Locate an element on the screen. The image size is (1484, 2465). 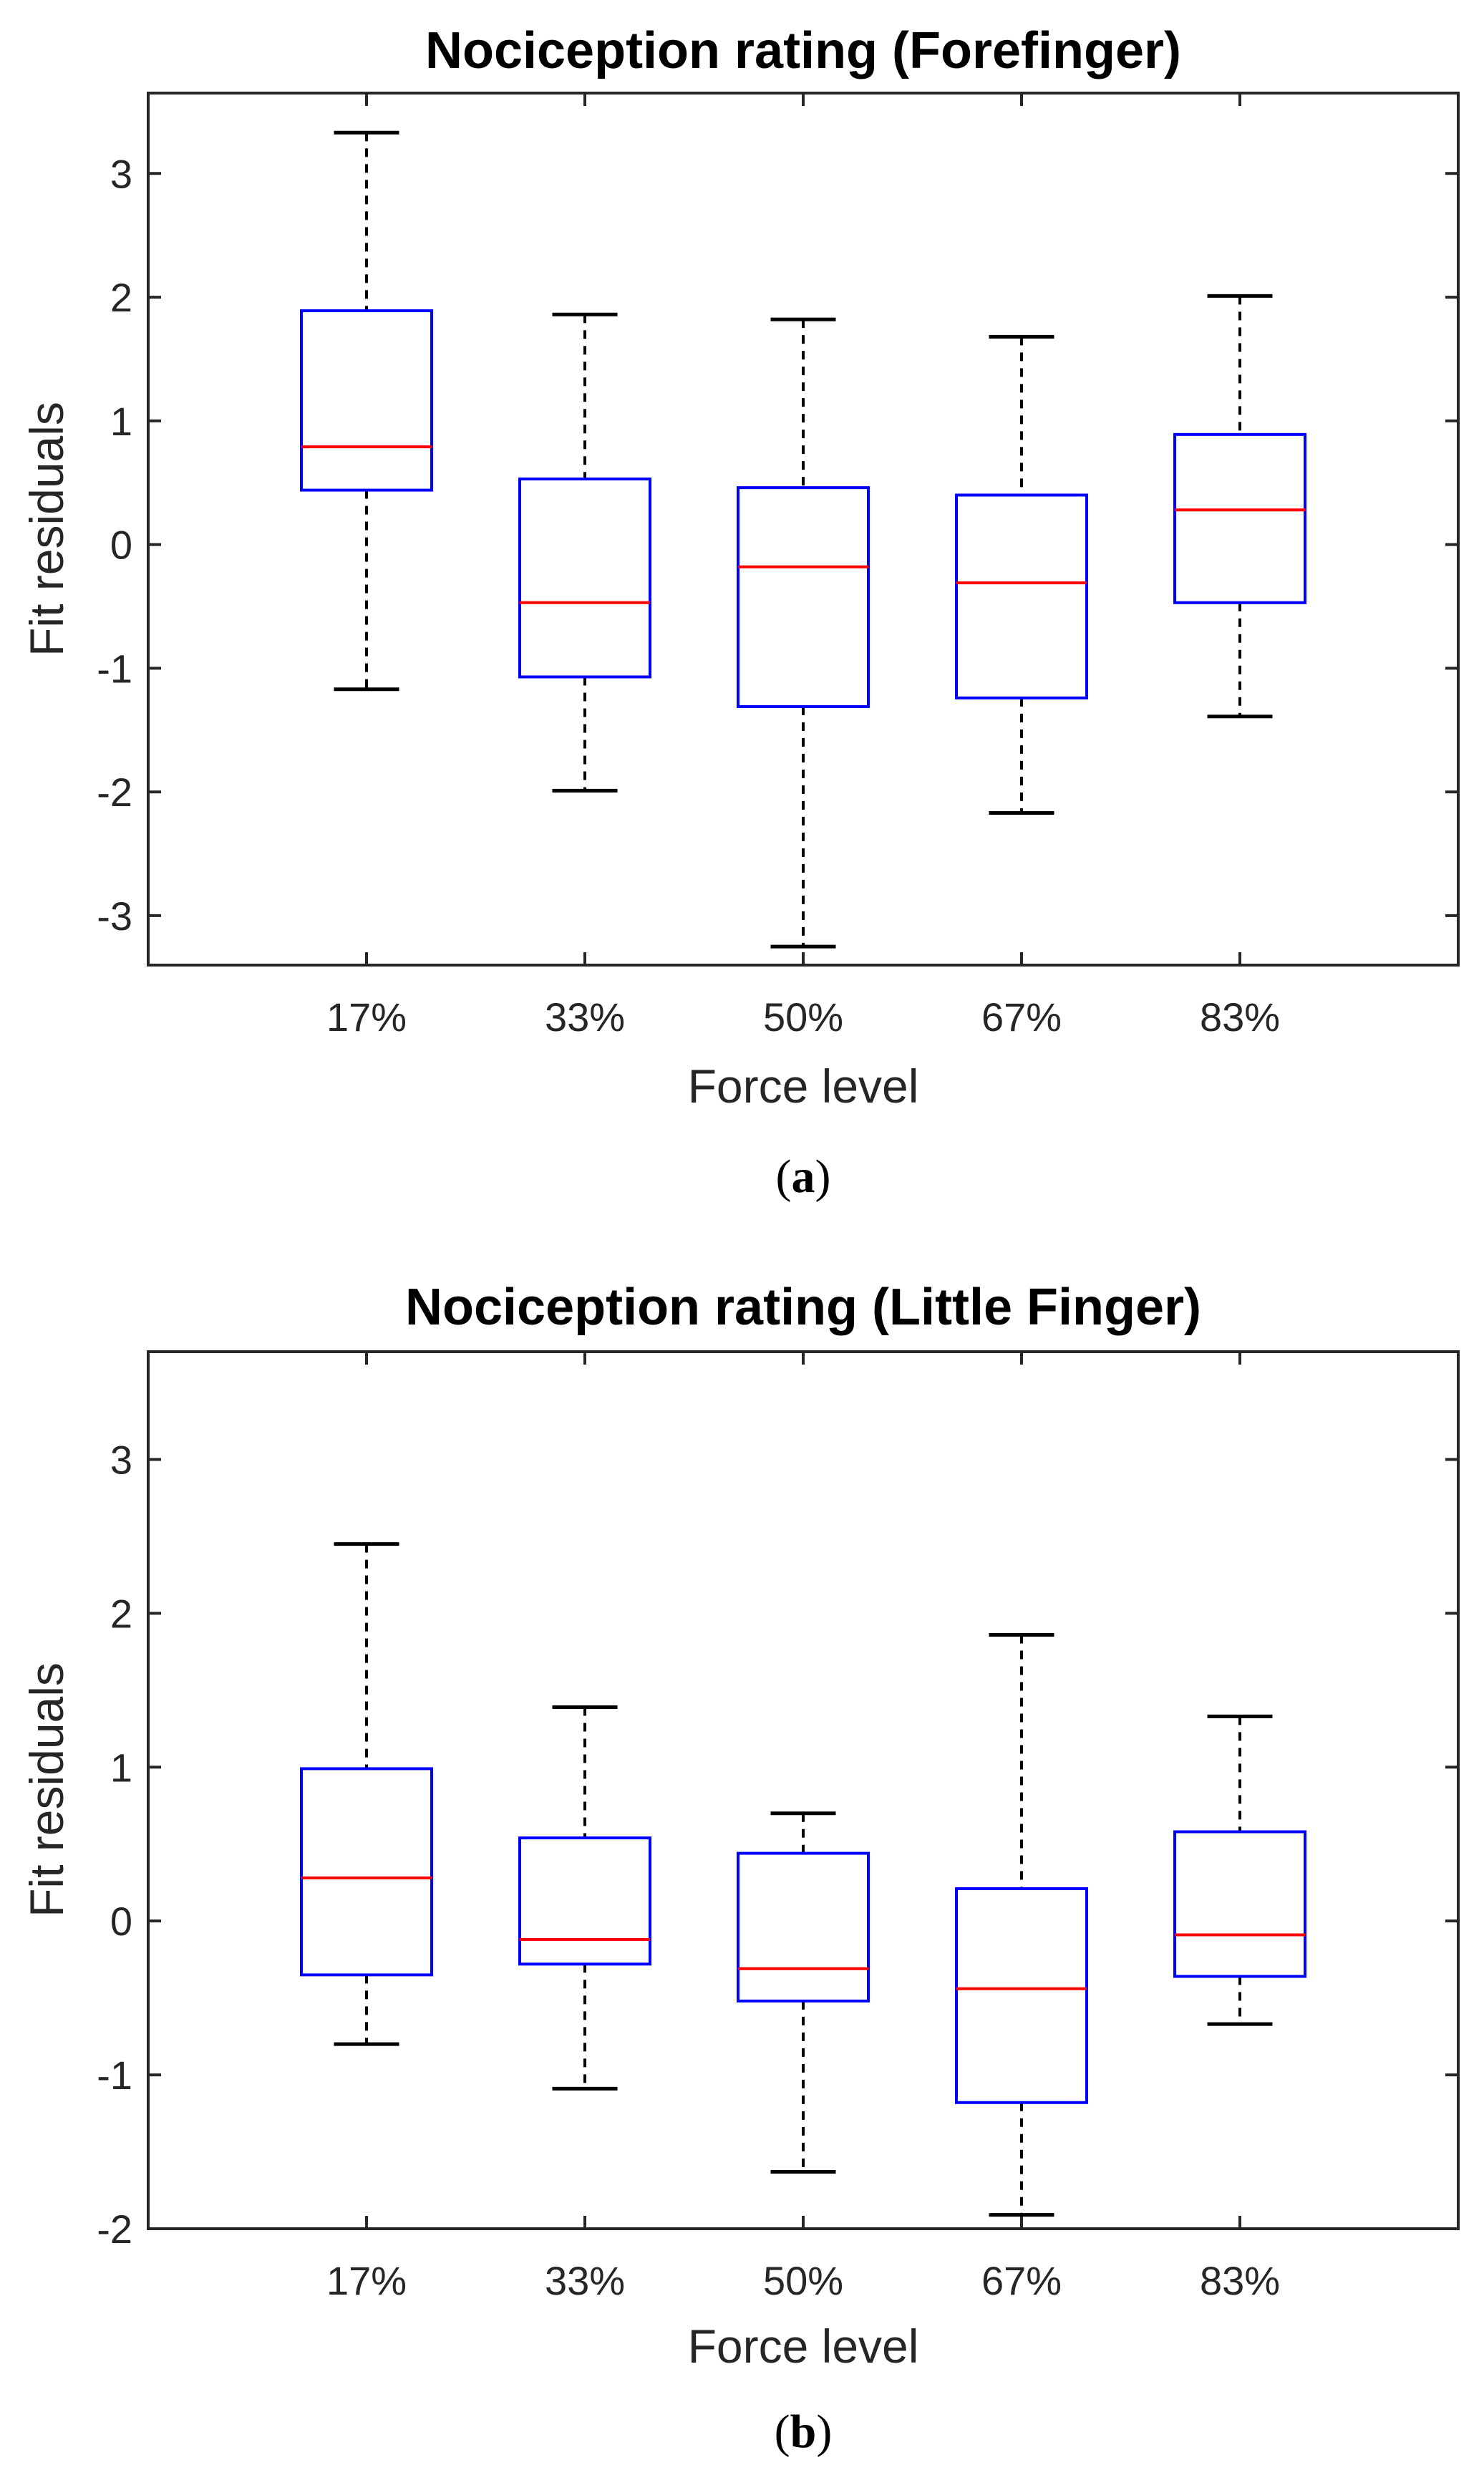
caption-letter: a is located at coordinates (803, 1177).